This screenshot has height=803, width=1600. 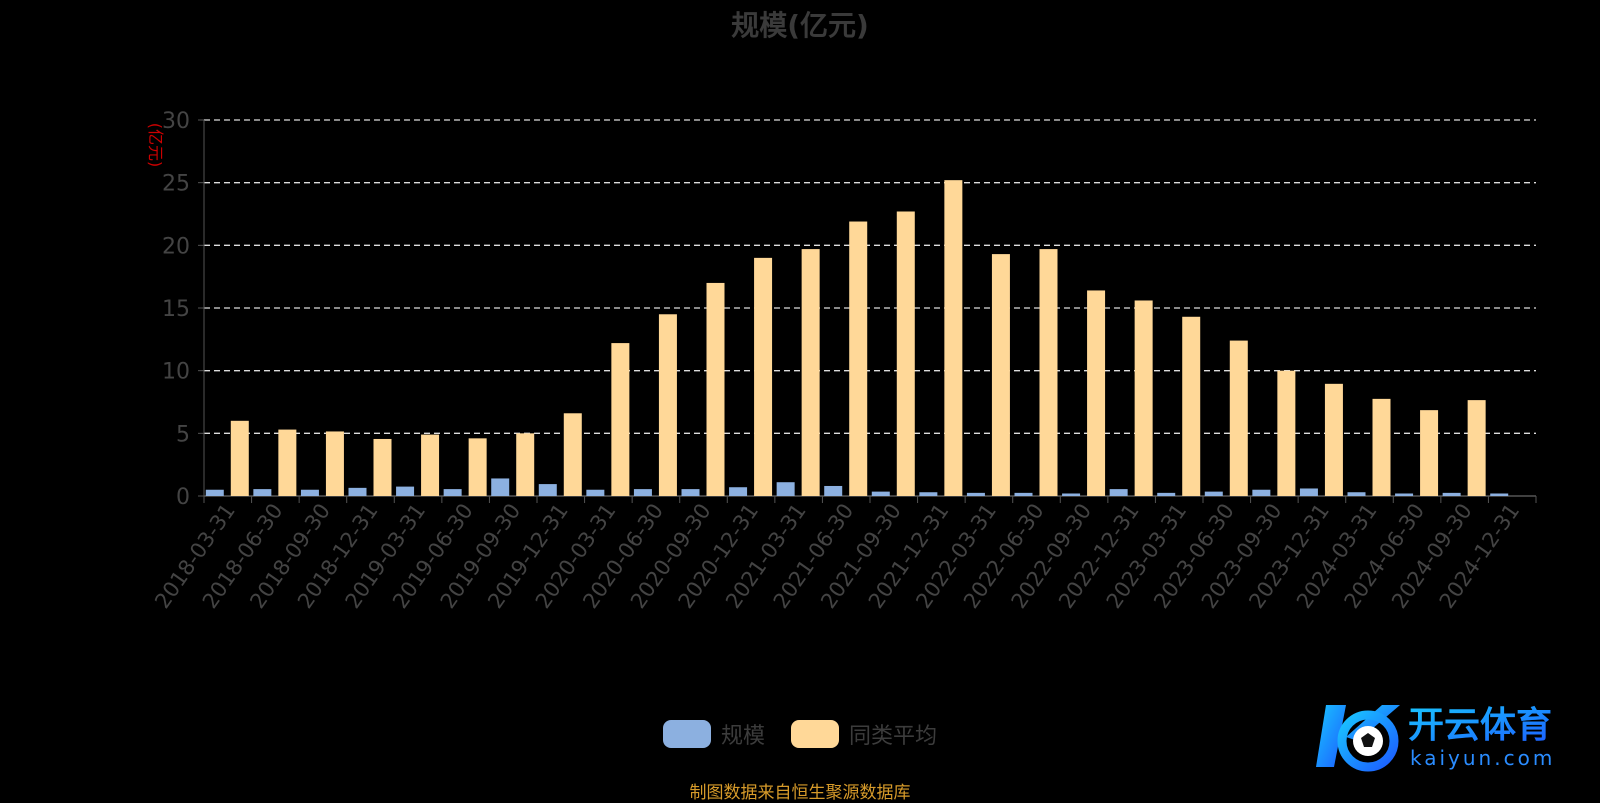 I want to click on kaiyun-soccer-logo-icon, so click(x=1358, y=738).